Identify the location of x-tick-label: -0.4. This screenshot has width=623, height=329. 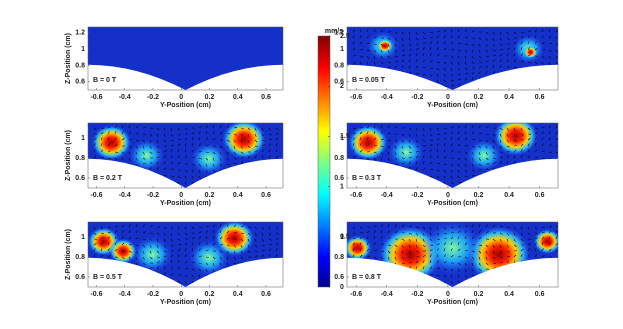
(387, 294).